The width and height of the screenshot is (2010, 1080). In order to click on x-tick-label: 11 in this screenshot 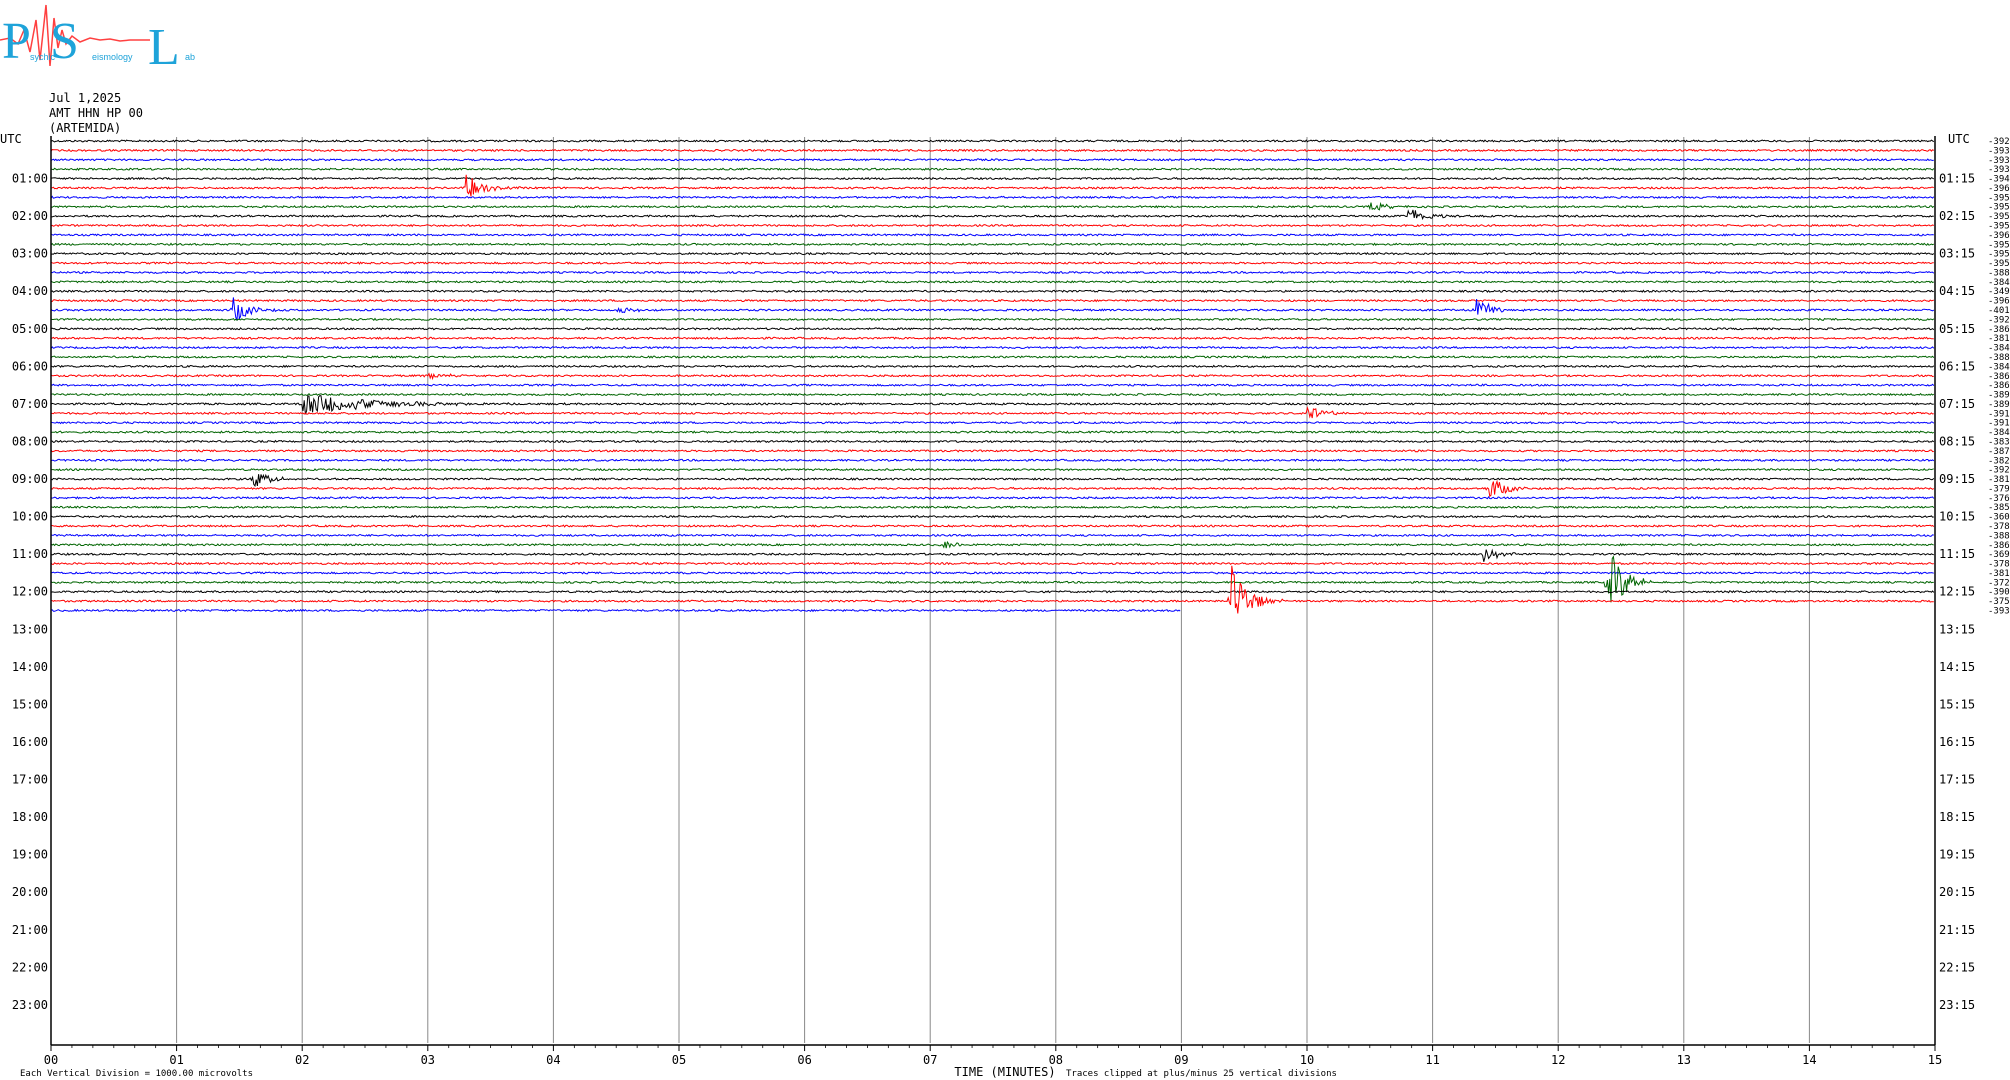, I will do `click(1432, 1060)`.